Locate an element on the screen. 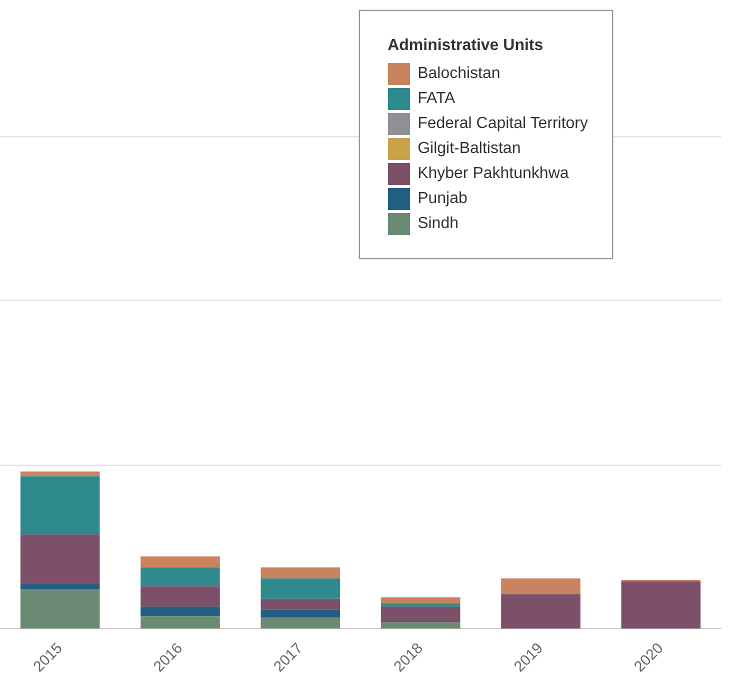 The height and width of the screenshot is (699, 731). legend-label: Federal Capital Territory is located at coordinates (503, 123).